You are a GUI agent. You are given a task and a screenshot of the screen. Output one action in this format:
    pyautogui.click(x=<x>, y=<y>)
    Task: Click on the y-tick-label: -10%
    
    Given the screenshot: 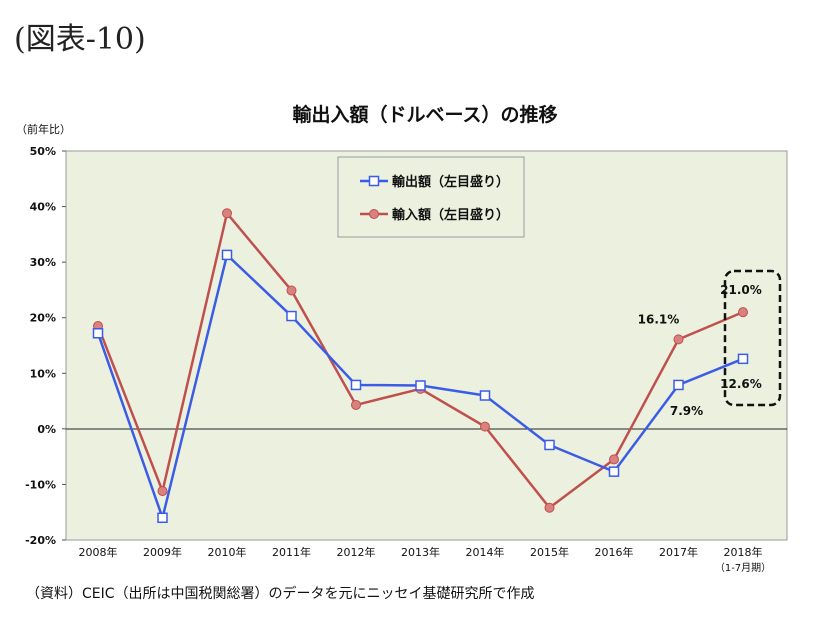 What is the action you would take?
    pyautogui.click(x=40, y=484)
    